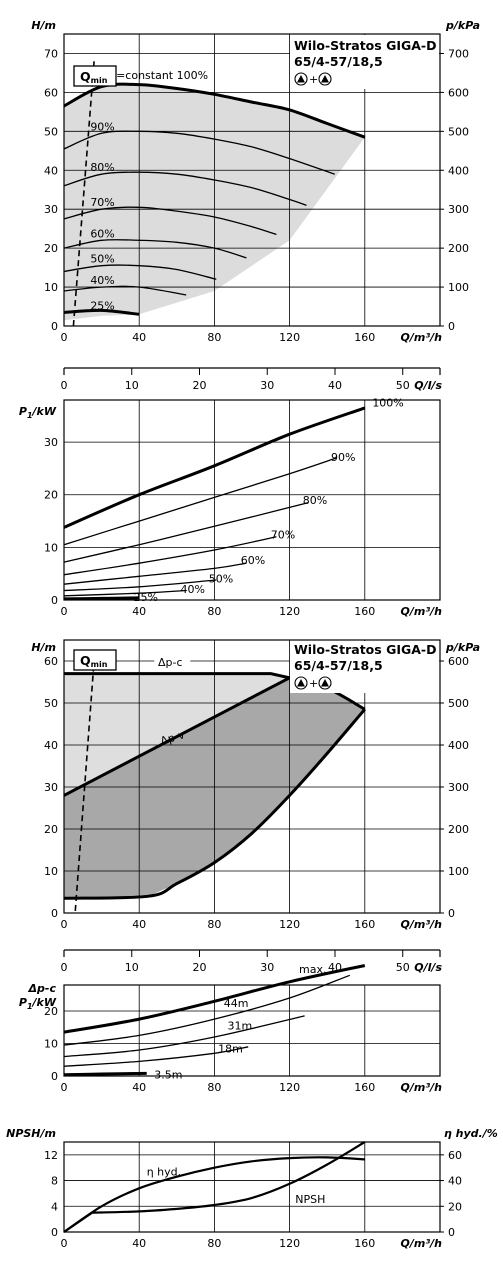  Describe the element at coordinates (168, 1074) in the screenshot. I see `power-dp-curve-label: 3.5m` at that location.